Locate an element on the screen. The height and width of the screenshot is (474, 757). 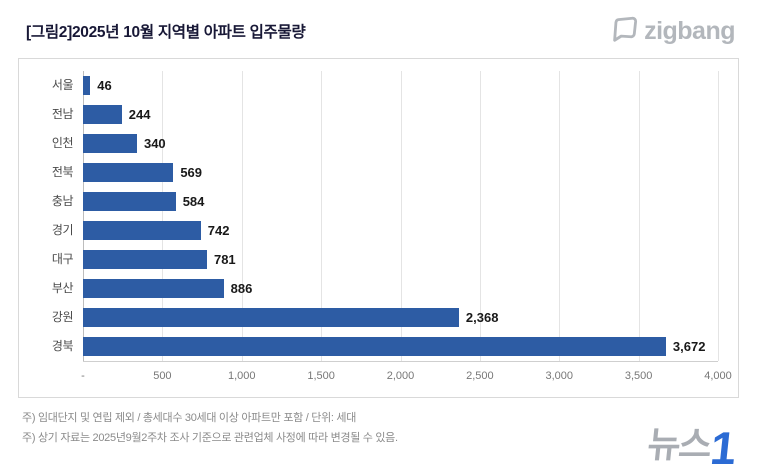
bar-value-label: 886 is located at coordinates (241, 288).